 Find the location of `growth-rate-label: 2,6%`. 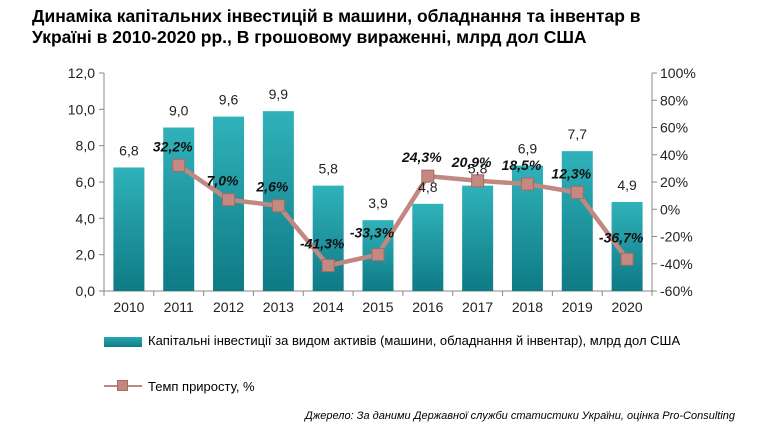

growth-rate-label: 2,6% is located at coordinates (271, 187).